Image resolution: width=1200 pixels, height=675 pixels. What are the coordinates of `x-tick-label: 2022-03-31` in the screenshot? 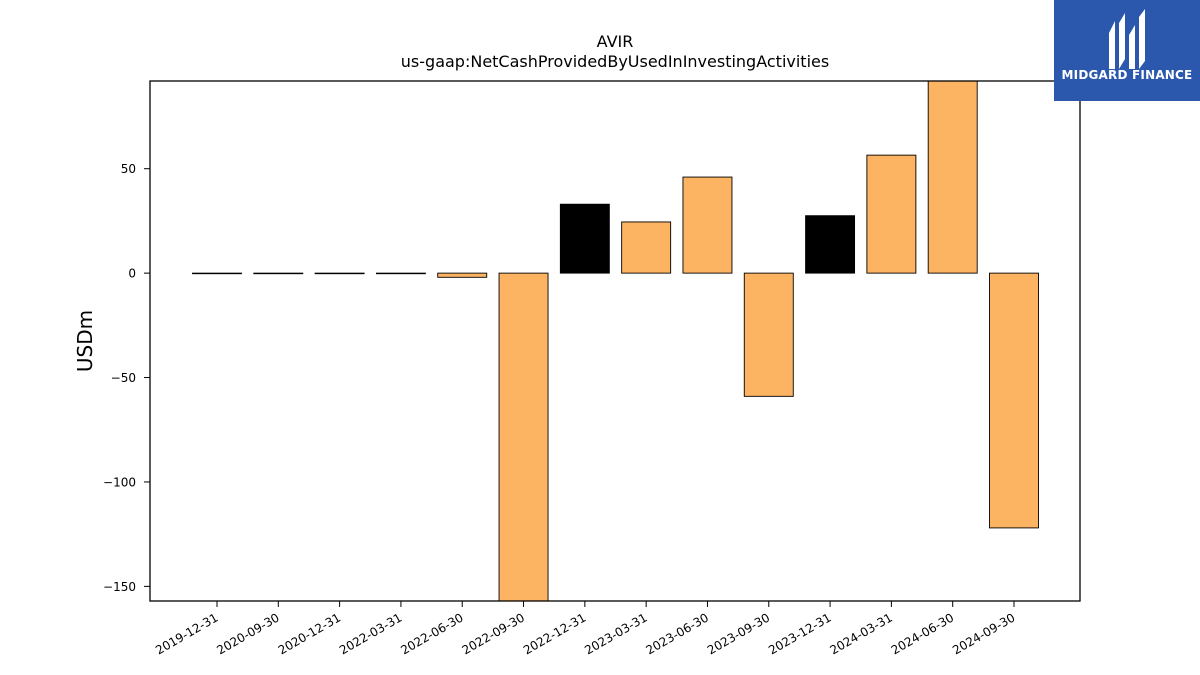 It's located at (370, 633).